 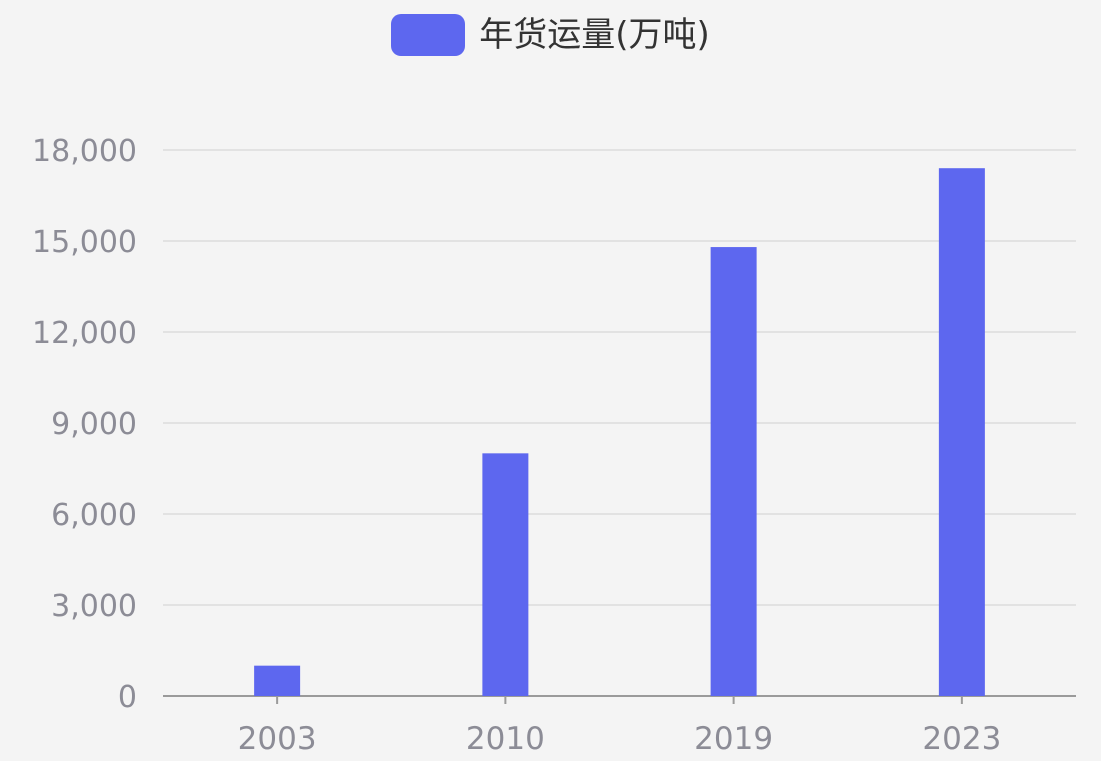 What do you see at coordinates (594, 35) in the screenshot?
I see `legend-label: 年货运量(万吨)` at bounding box center [594, 35].